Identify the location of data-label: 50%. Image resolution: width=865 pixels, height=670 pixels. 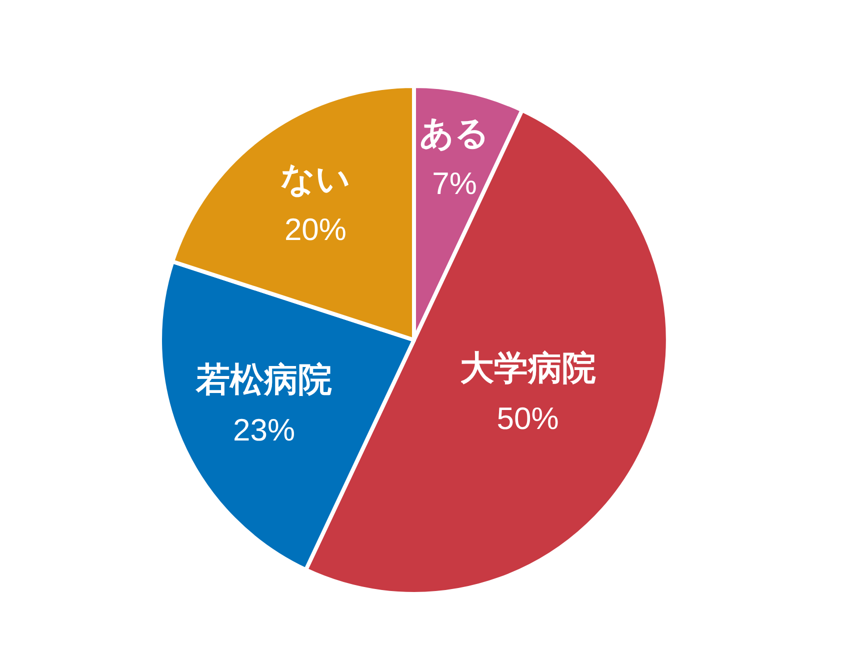
(527, 418).